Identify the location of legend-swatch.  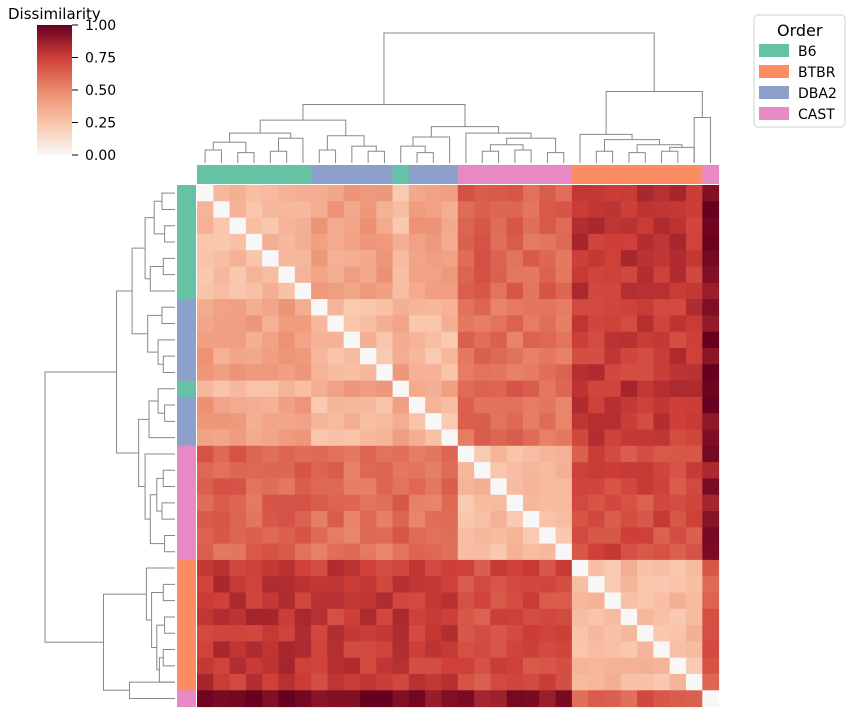
(774, 92).